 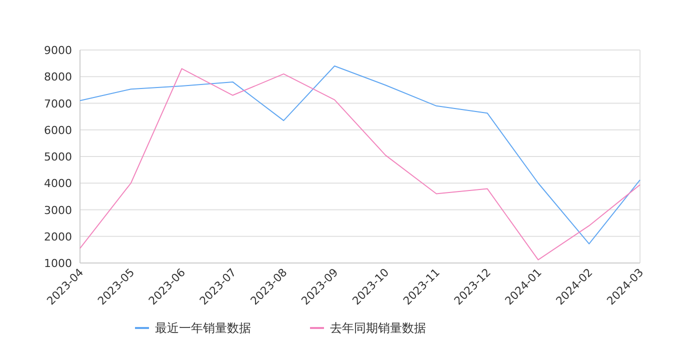 What do you see at coordinates (203, 328) in the screenshot?
I see `legend-label: 最近一年销量数据` at bounding box center [203, 328].